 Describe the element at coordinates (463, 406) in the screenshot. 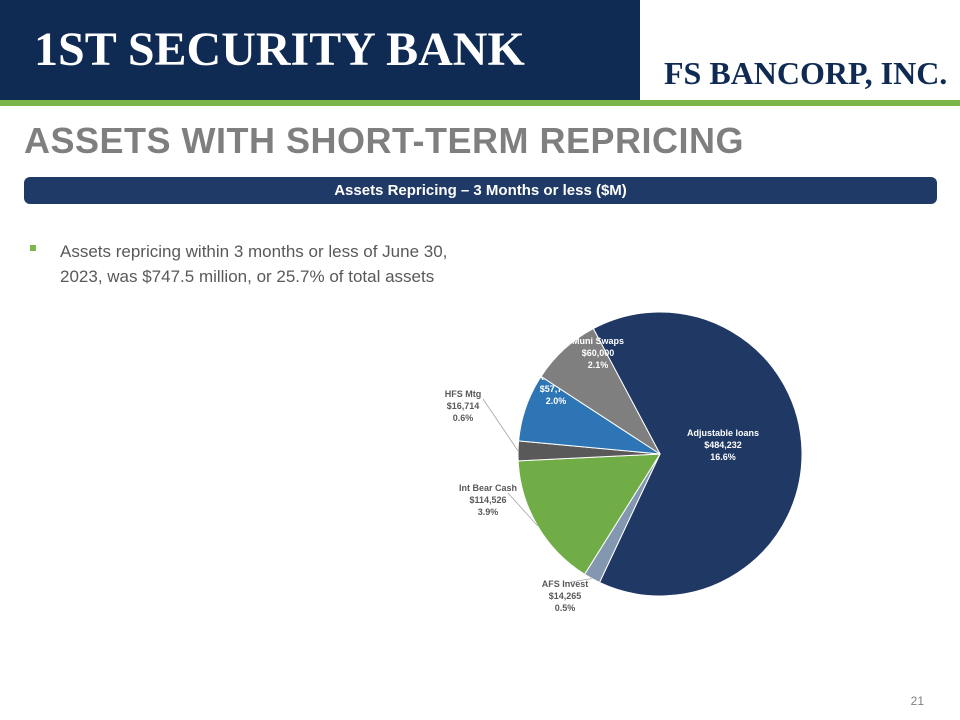

I see `slice-value: $16,714` at that location.